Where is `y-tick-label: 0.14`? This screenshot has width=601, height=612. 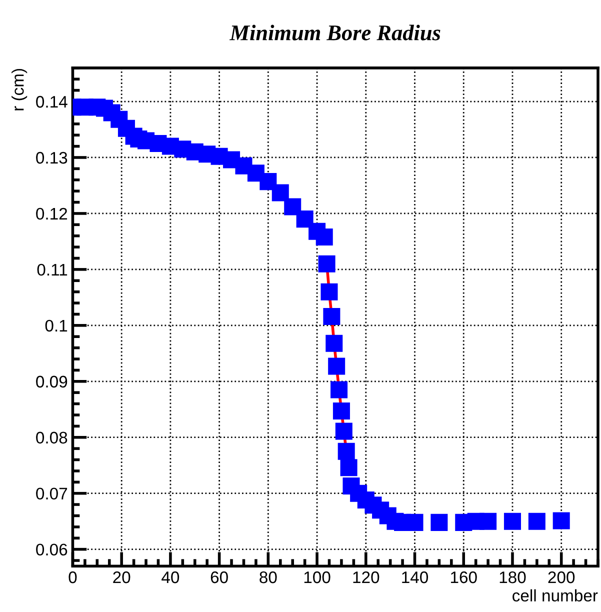
y-tick-label: 0.14 is located at coordinates (52, 102).